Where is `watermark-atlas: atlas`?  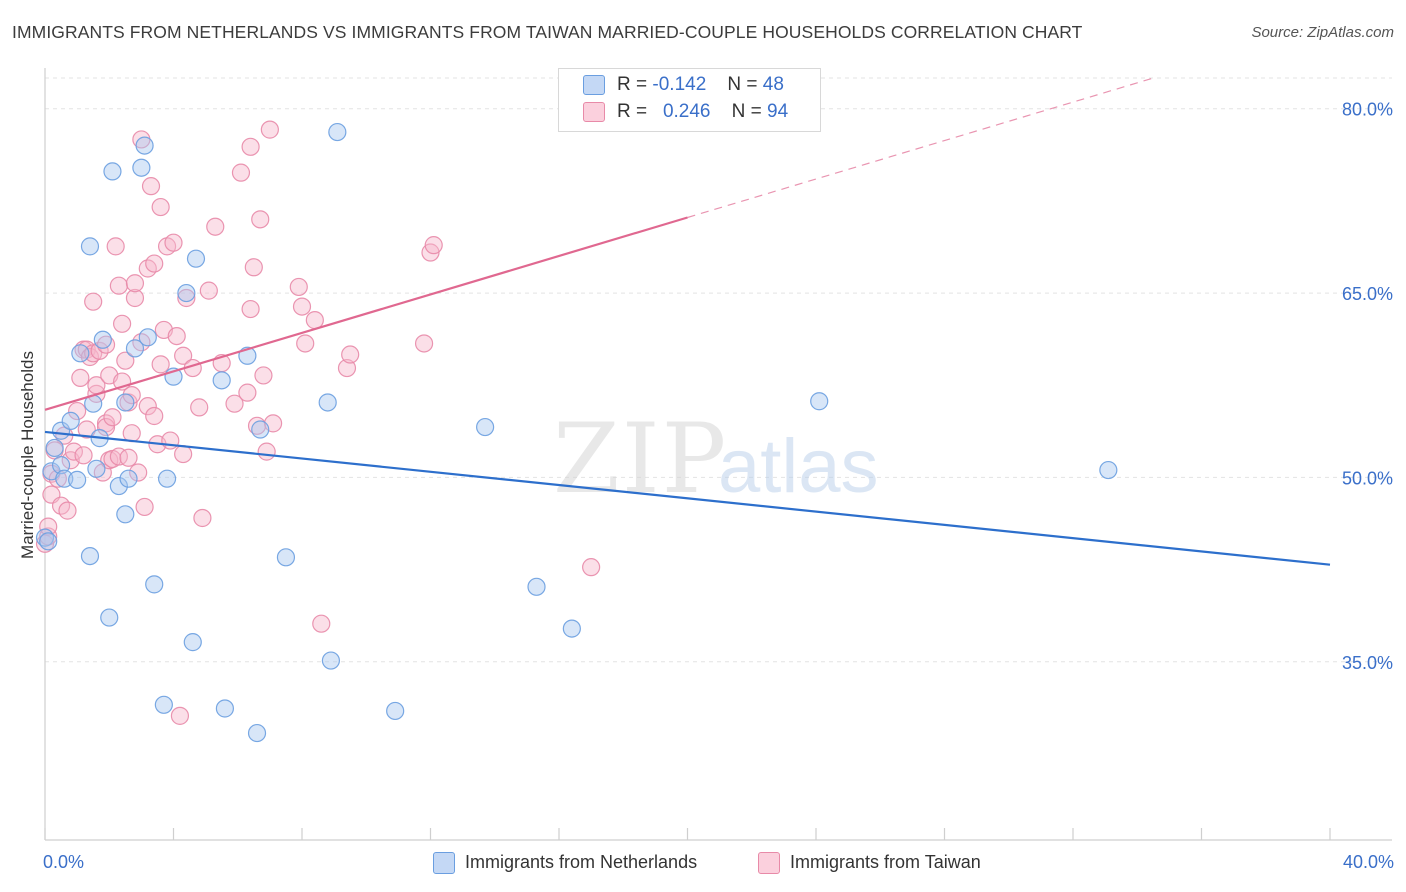 watermark-atlas: atlas is located at coordinates (798, 466).